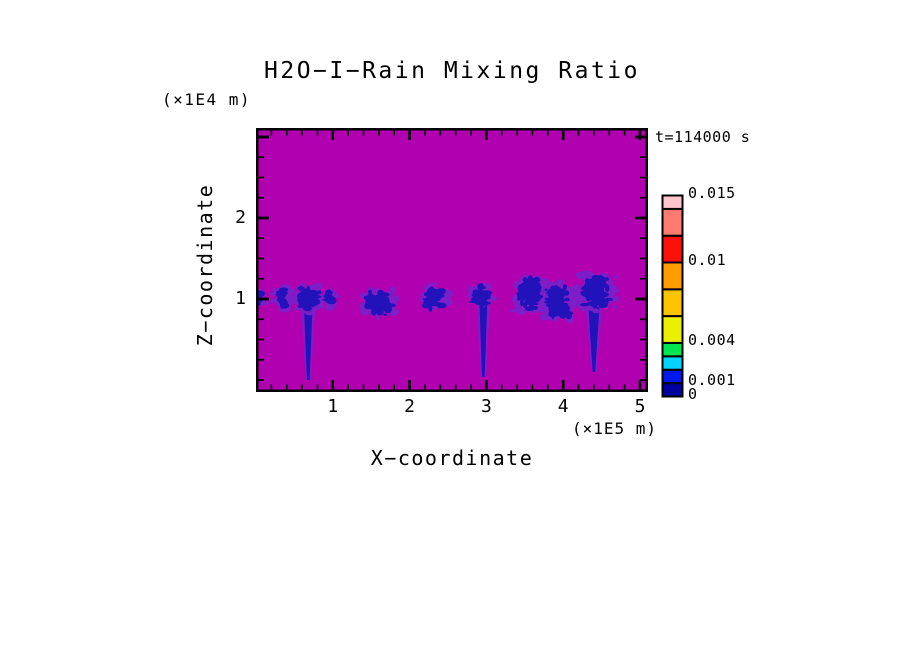 The height and width of the screenshot is (654, 904). Describe the element at coordinates (333, 406) in the screenshot. I see `x-tick-label: 1` at that location.